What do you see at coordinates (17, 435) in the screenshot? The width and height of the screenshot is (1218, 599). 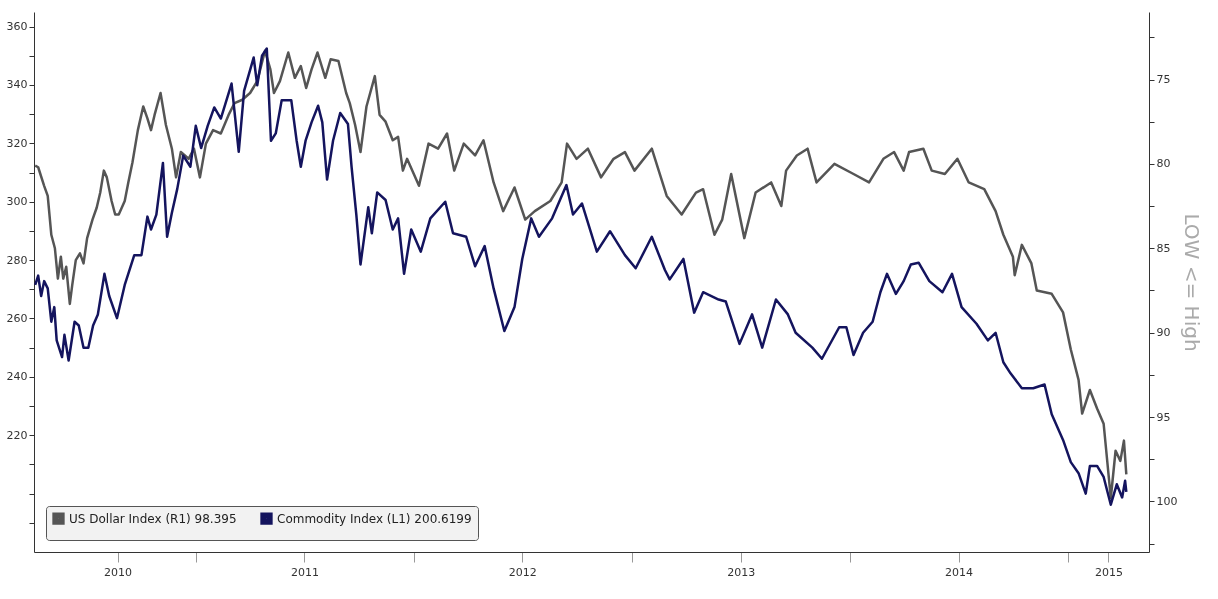 I see `y-tick-label: 220` at bounding box center [17, 435].